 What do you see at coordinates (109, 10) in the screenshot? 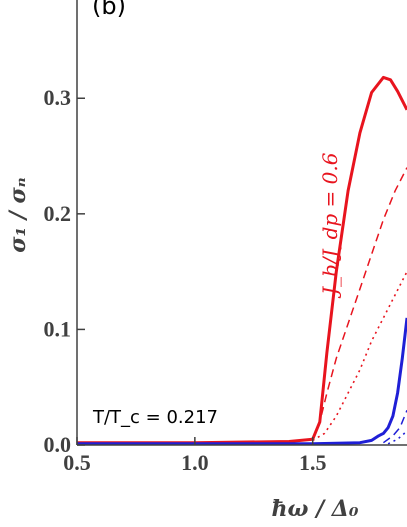
I see `panel-label: (b)` at bounding box center [109, 10].